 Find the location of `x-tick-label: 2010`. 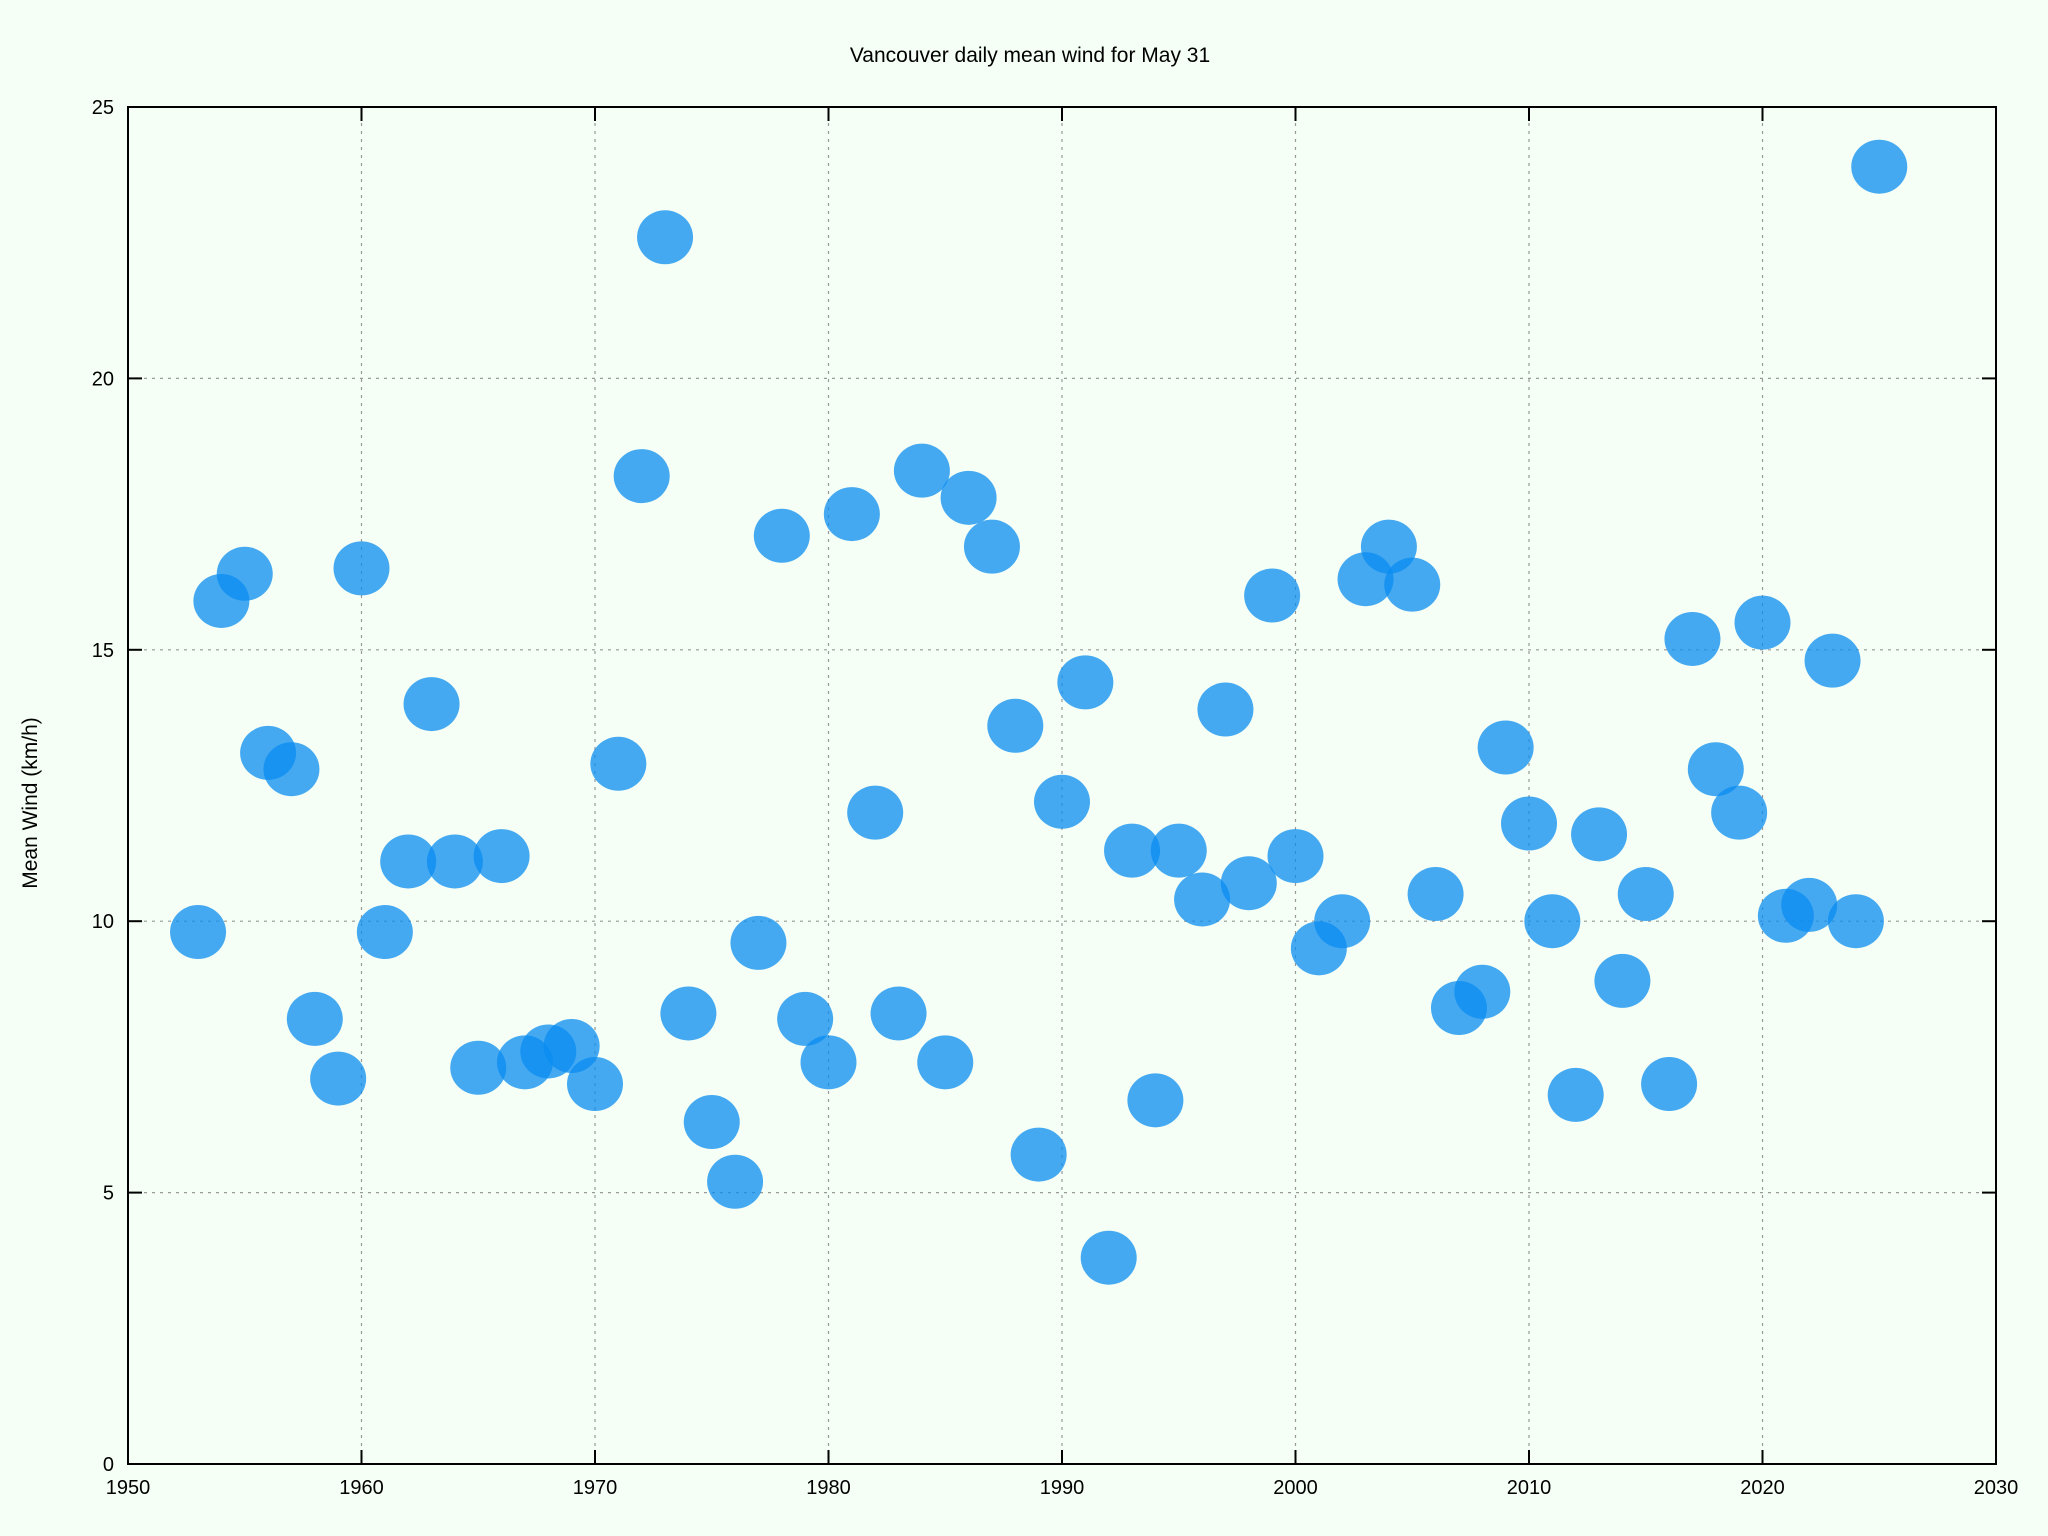

x-tick-label: 2010 is located at coordinates (1529, 1488).